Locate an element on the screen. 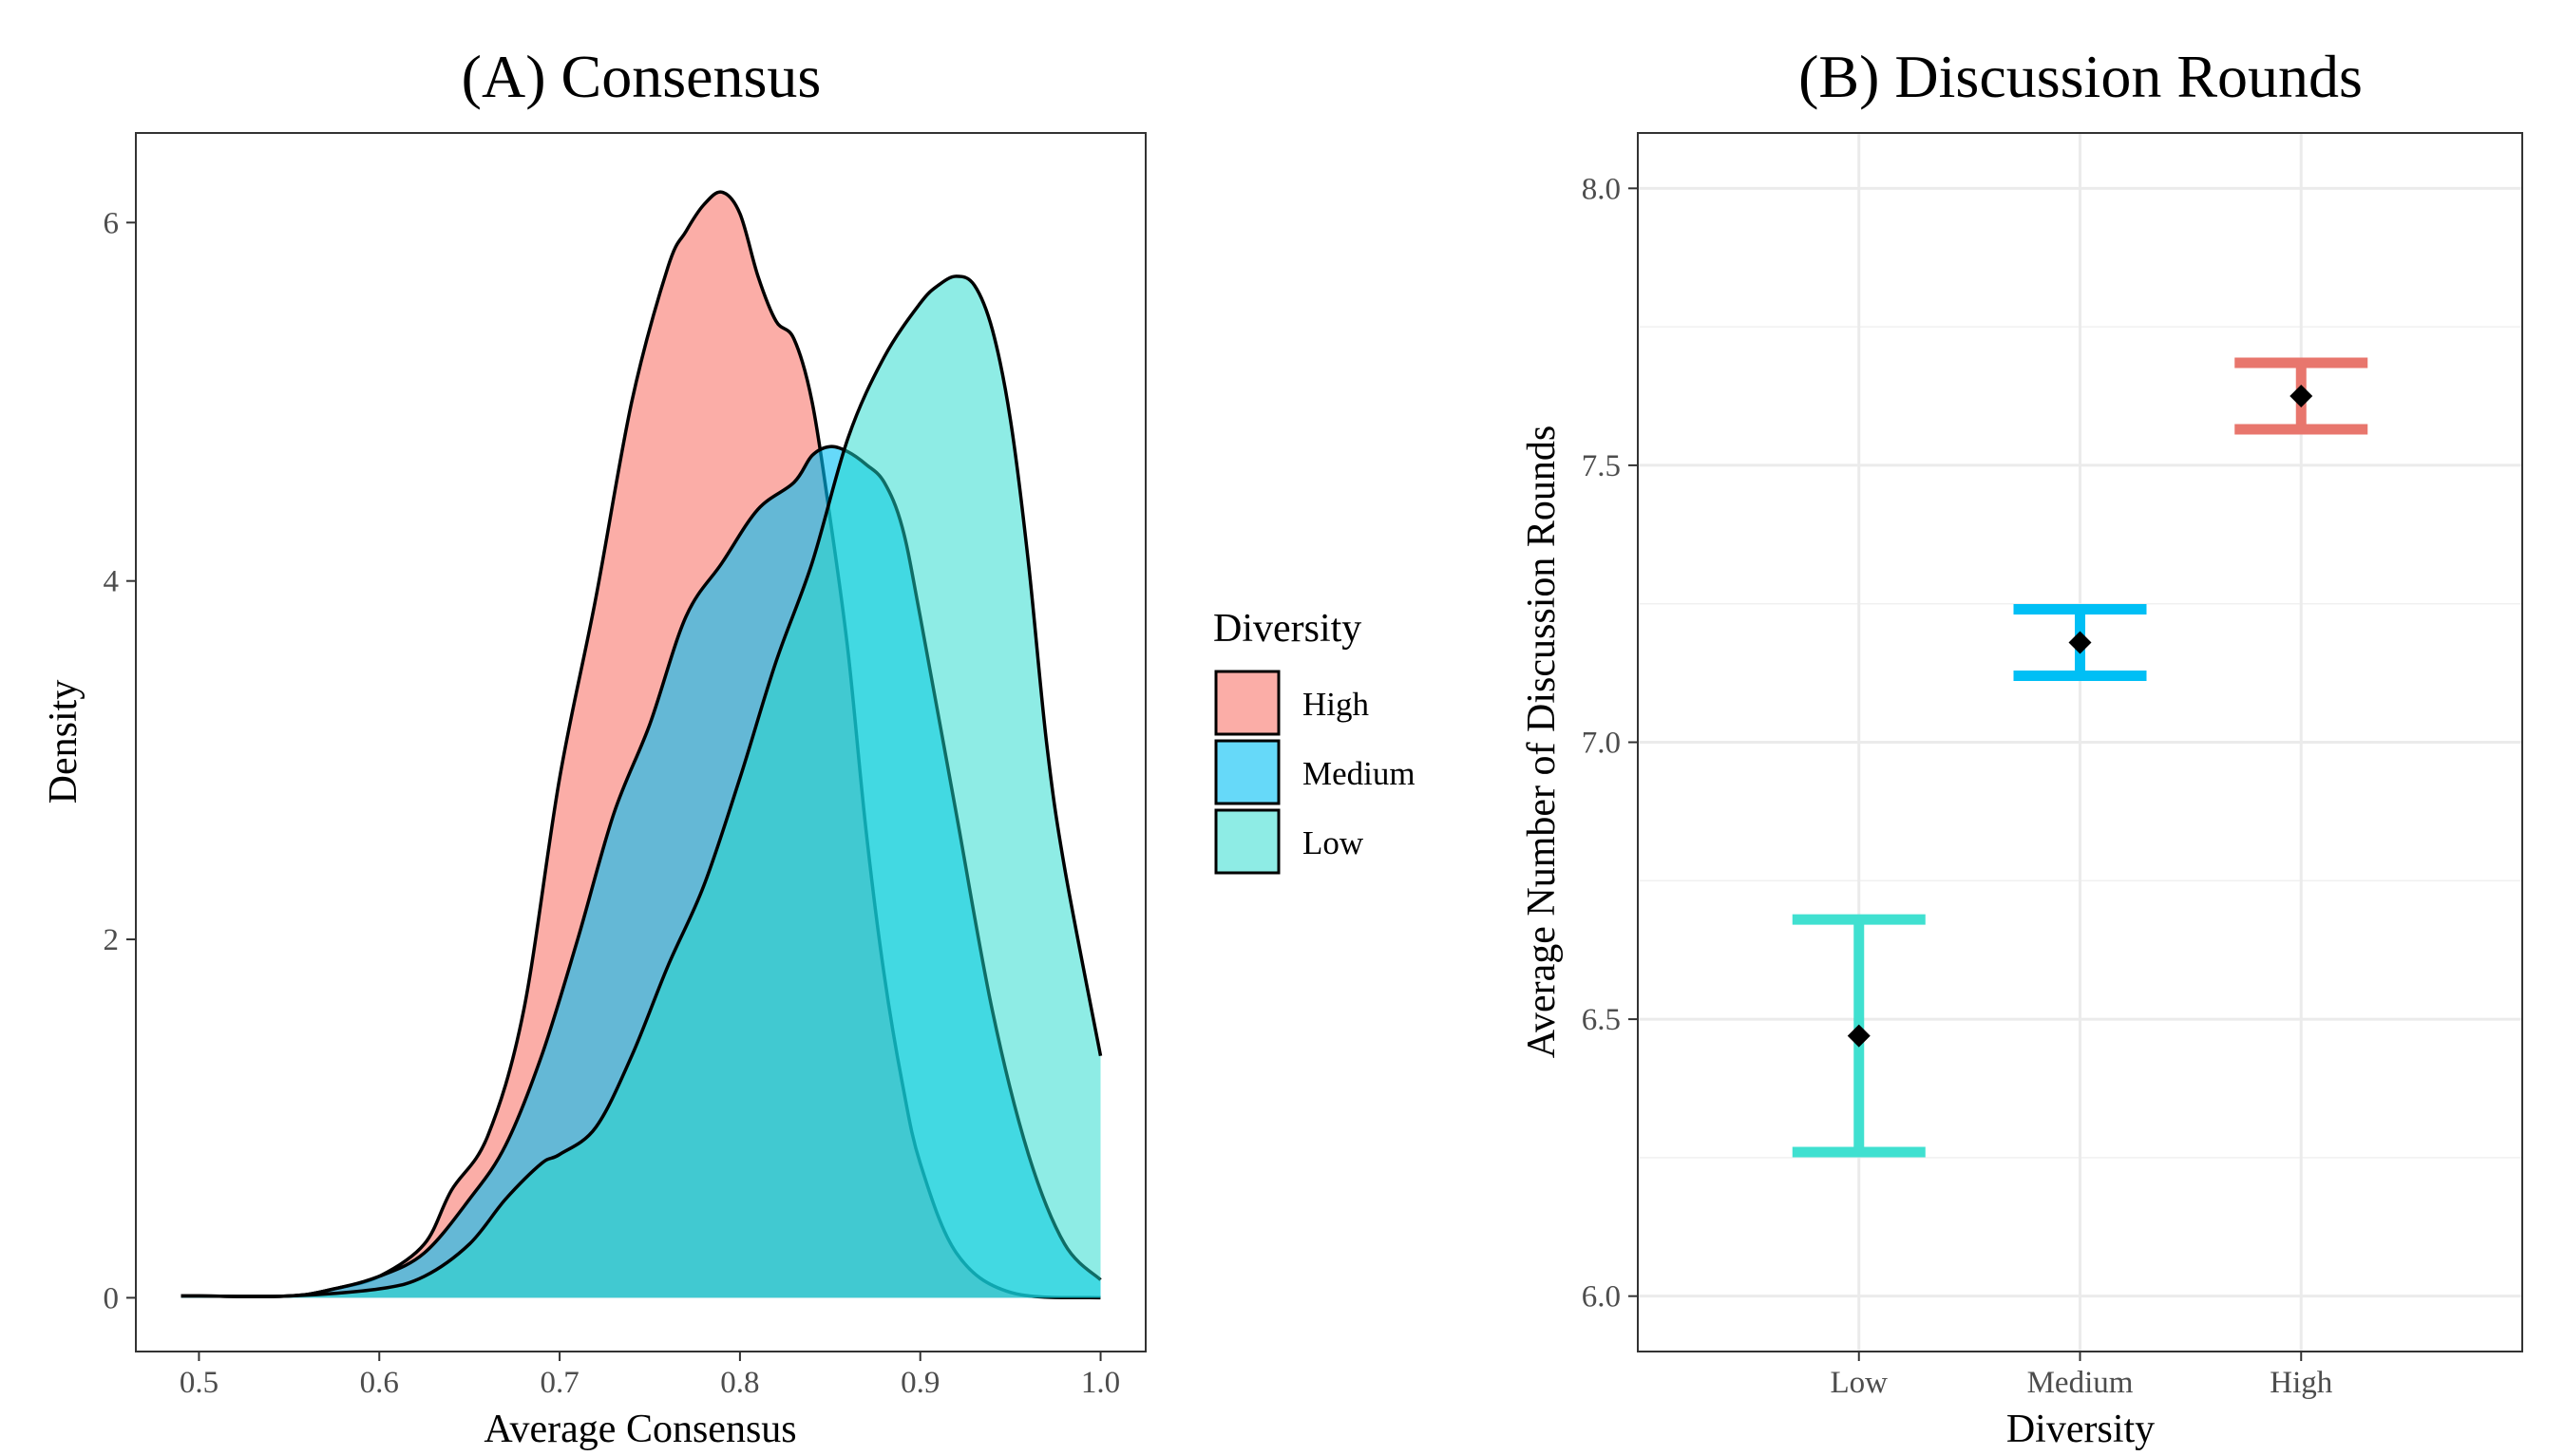 Image resolution: width=2565 pixels, height=1456 pixels. y-tick-label: 7.0 is located at coordinates (1601, 744).